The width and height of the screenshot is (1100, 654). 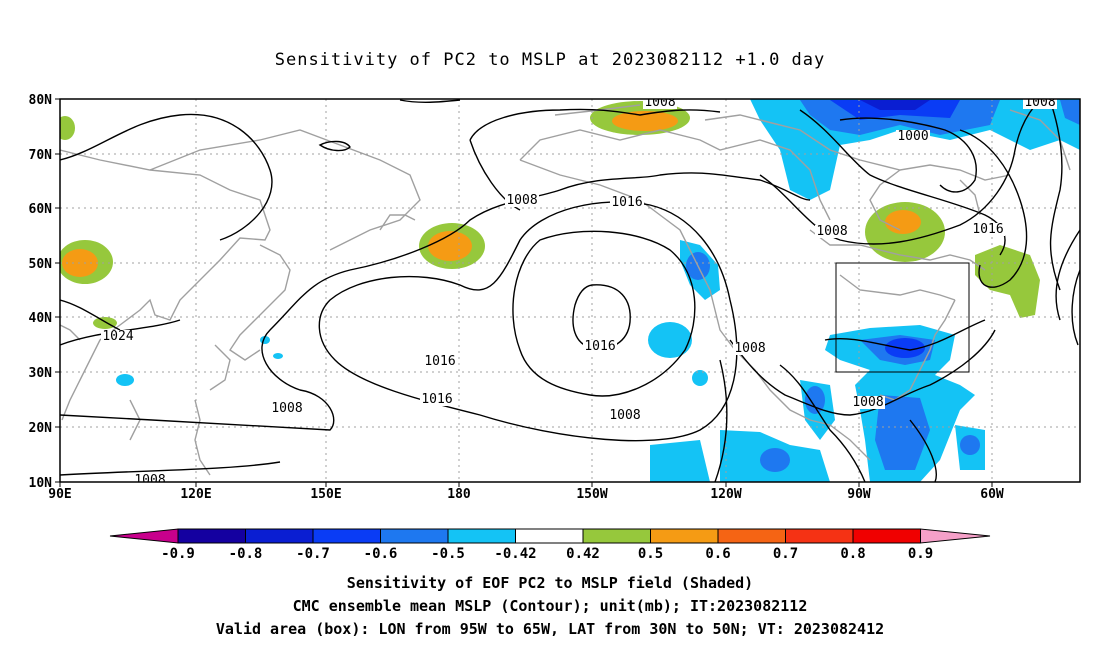 I want to click on colorbar-label: -0.8, so click(x=246, y=554).